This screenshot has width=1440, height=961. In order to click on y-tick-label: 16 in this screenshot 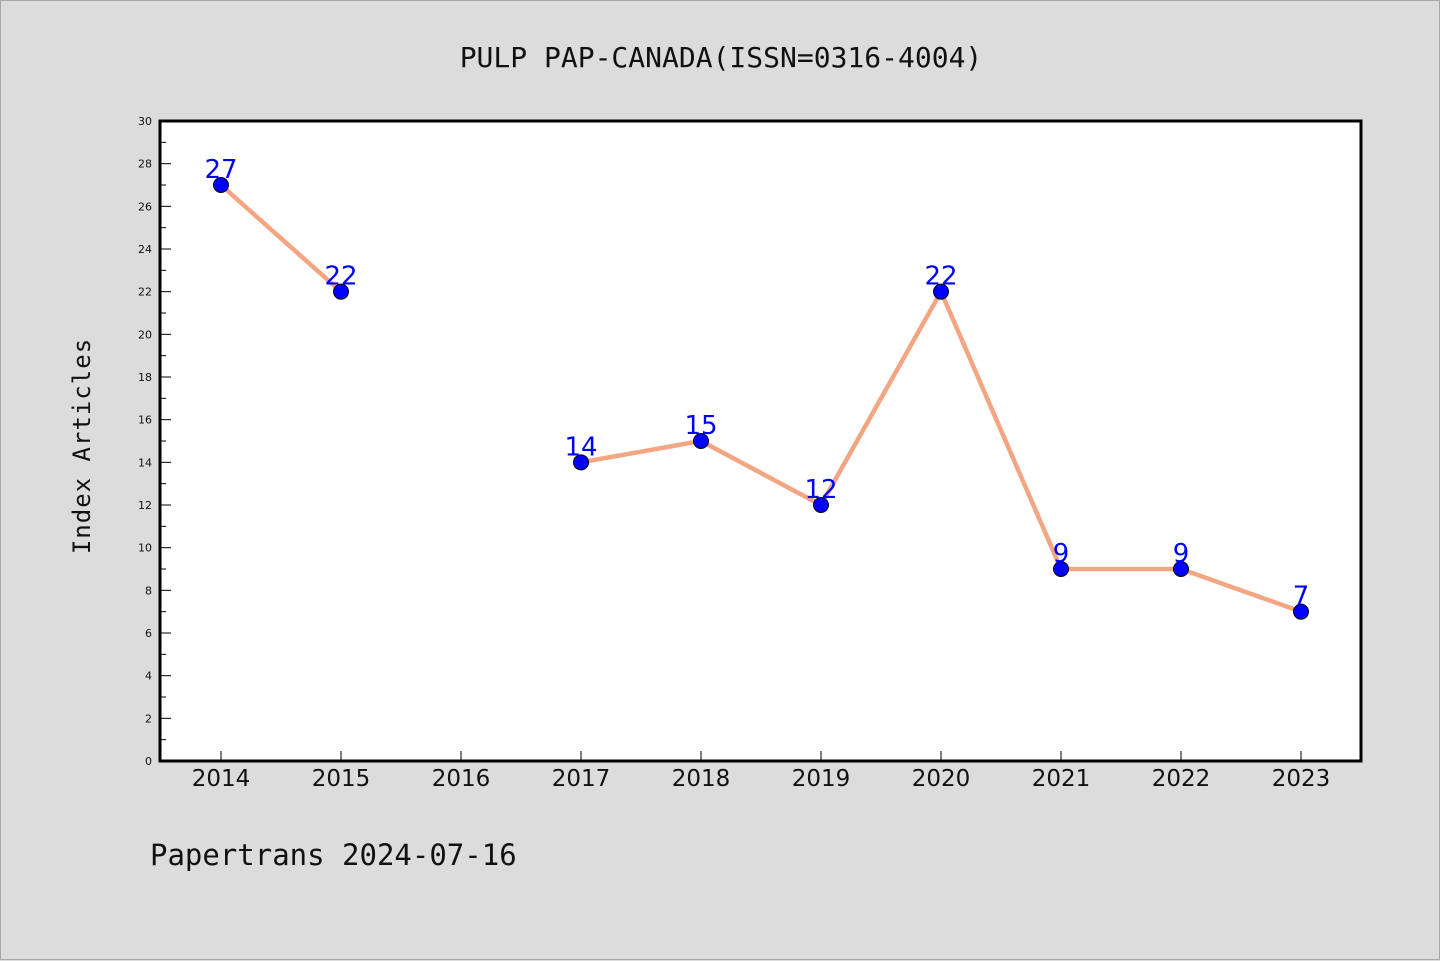, I will do `click(145, 420)`.